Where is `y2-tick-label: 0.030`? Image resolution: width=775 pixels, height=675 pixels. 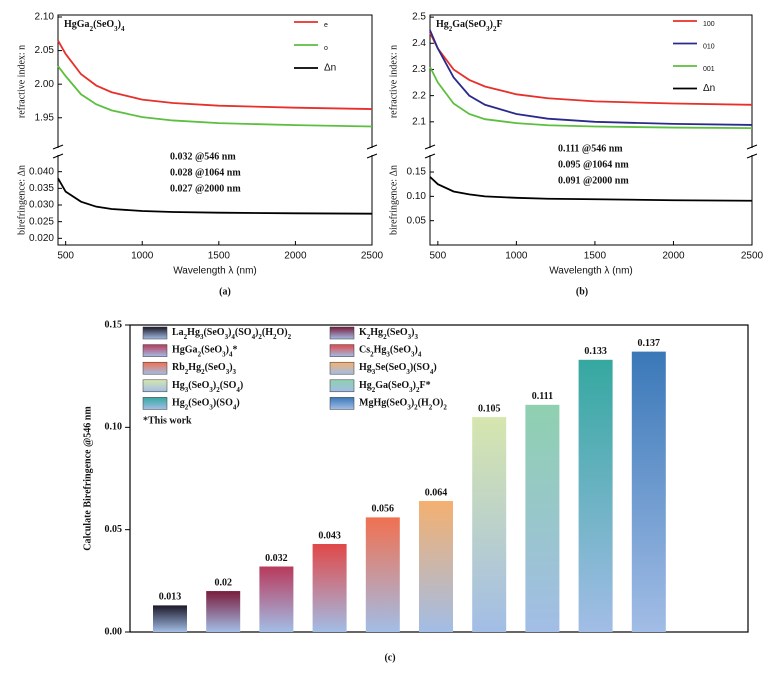
y2-tick-label: 0.030 is located at coordinates (41, 205).